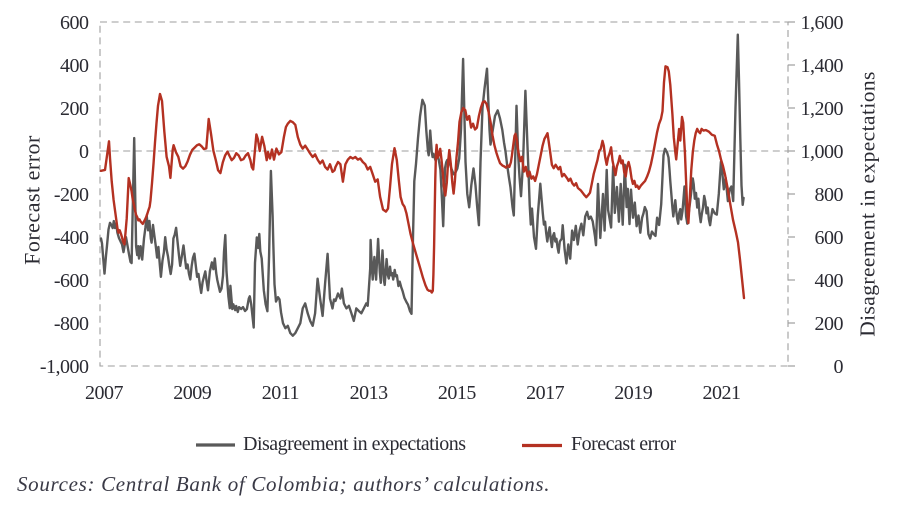 The width and height of the screenshot is (900, 519). What do you see at coordinates (822, 152) in the screenshot?
I see `svg-text: 1,000` at bounding box center [822, 152].